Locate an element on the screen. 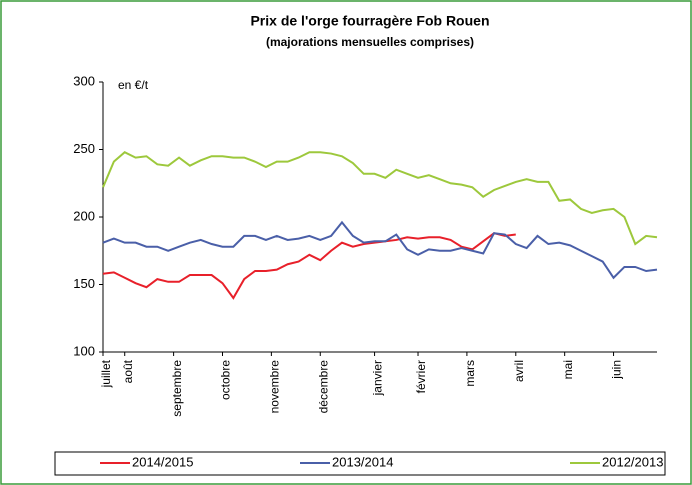 The width and height of the screenshot is (692, 485). x-tick-label: mars is located at coordinates (470, 373).